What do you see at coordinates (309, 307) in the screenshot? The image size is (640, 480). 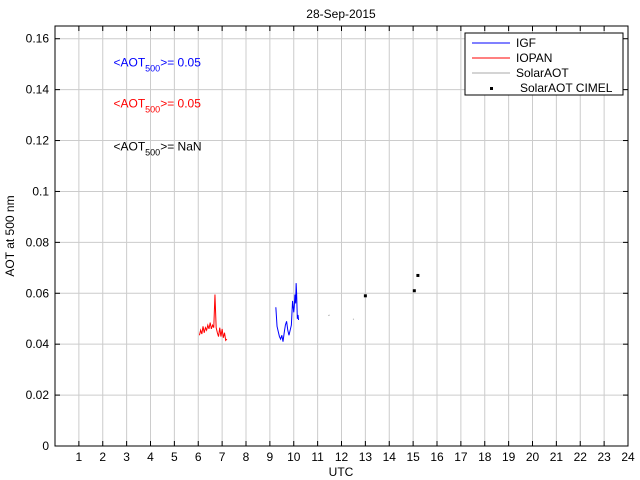 I see `series-layer` at bounding box center [309, 307].